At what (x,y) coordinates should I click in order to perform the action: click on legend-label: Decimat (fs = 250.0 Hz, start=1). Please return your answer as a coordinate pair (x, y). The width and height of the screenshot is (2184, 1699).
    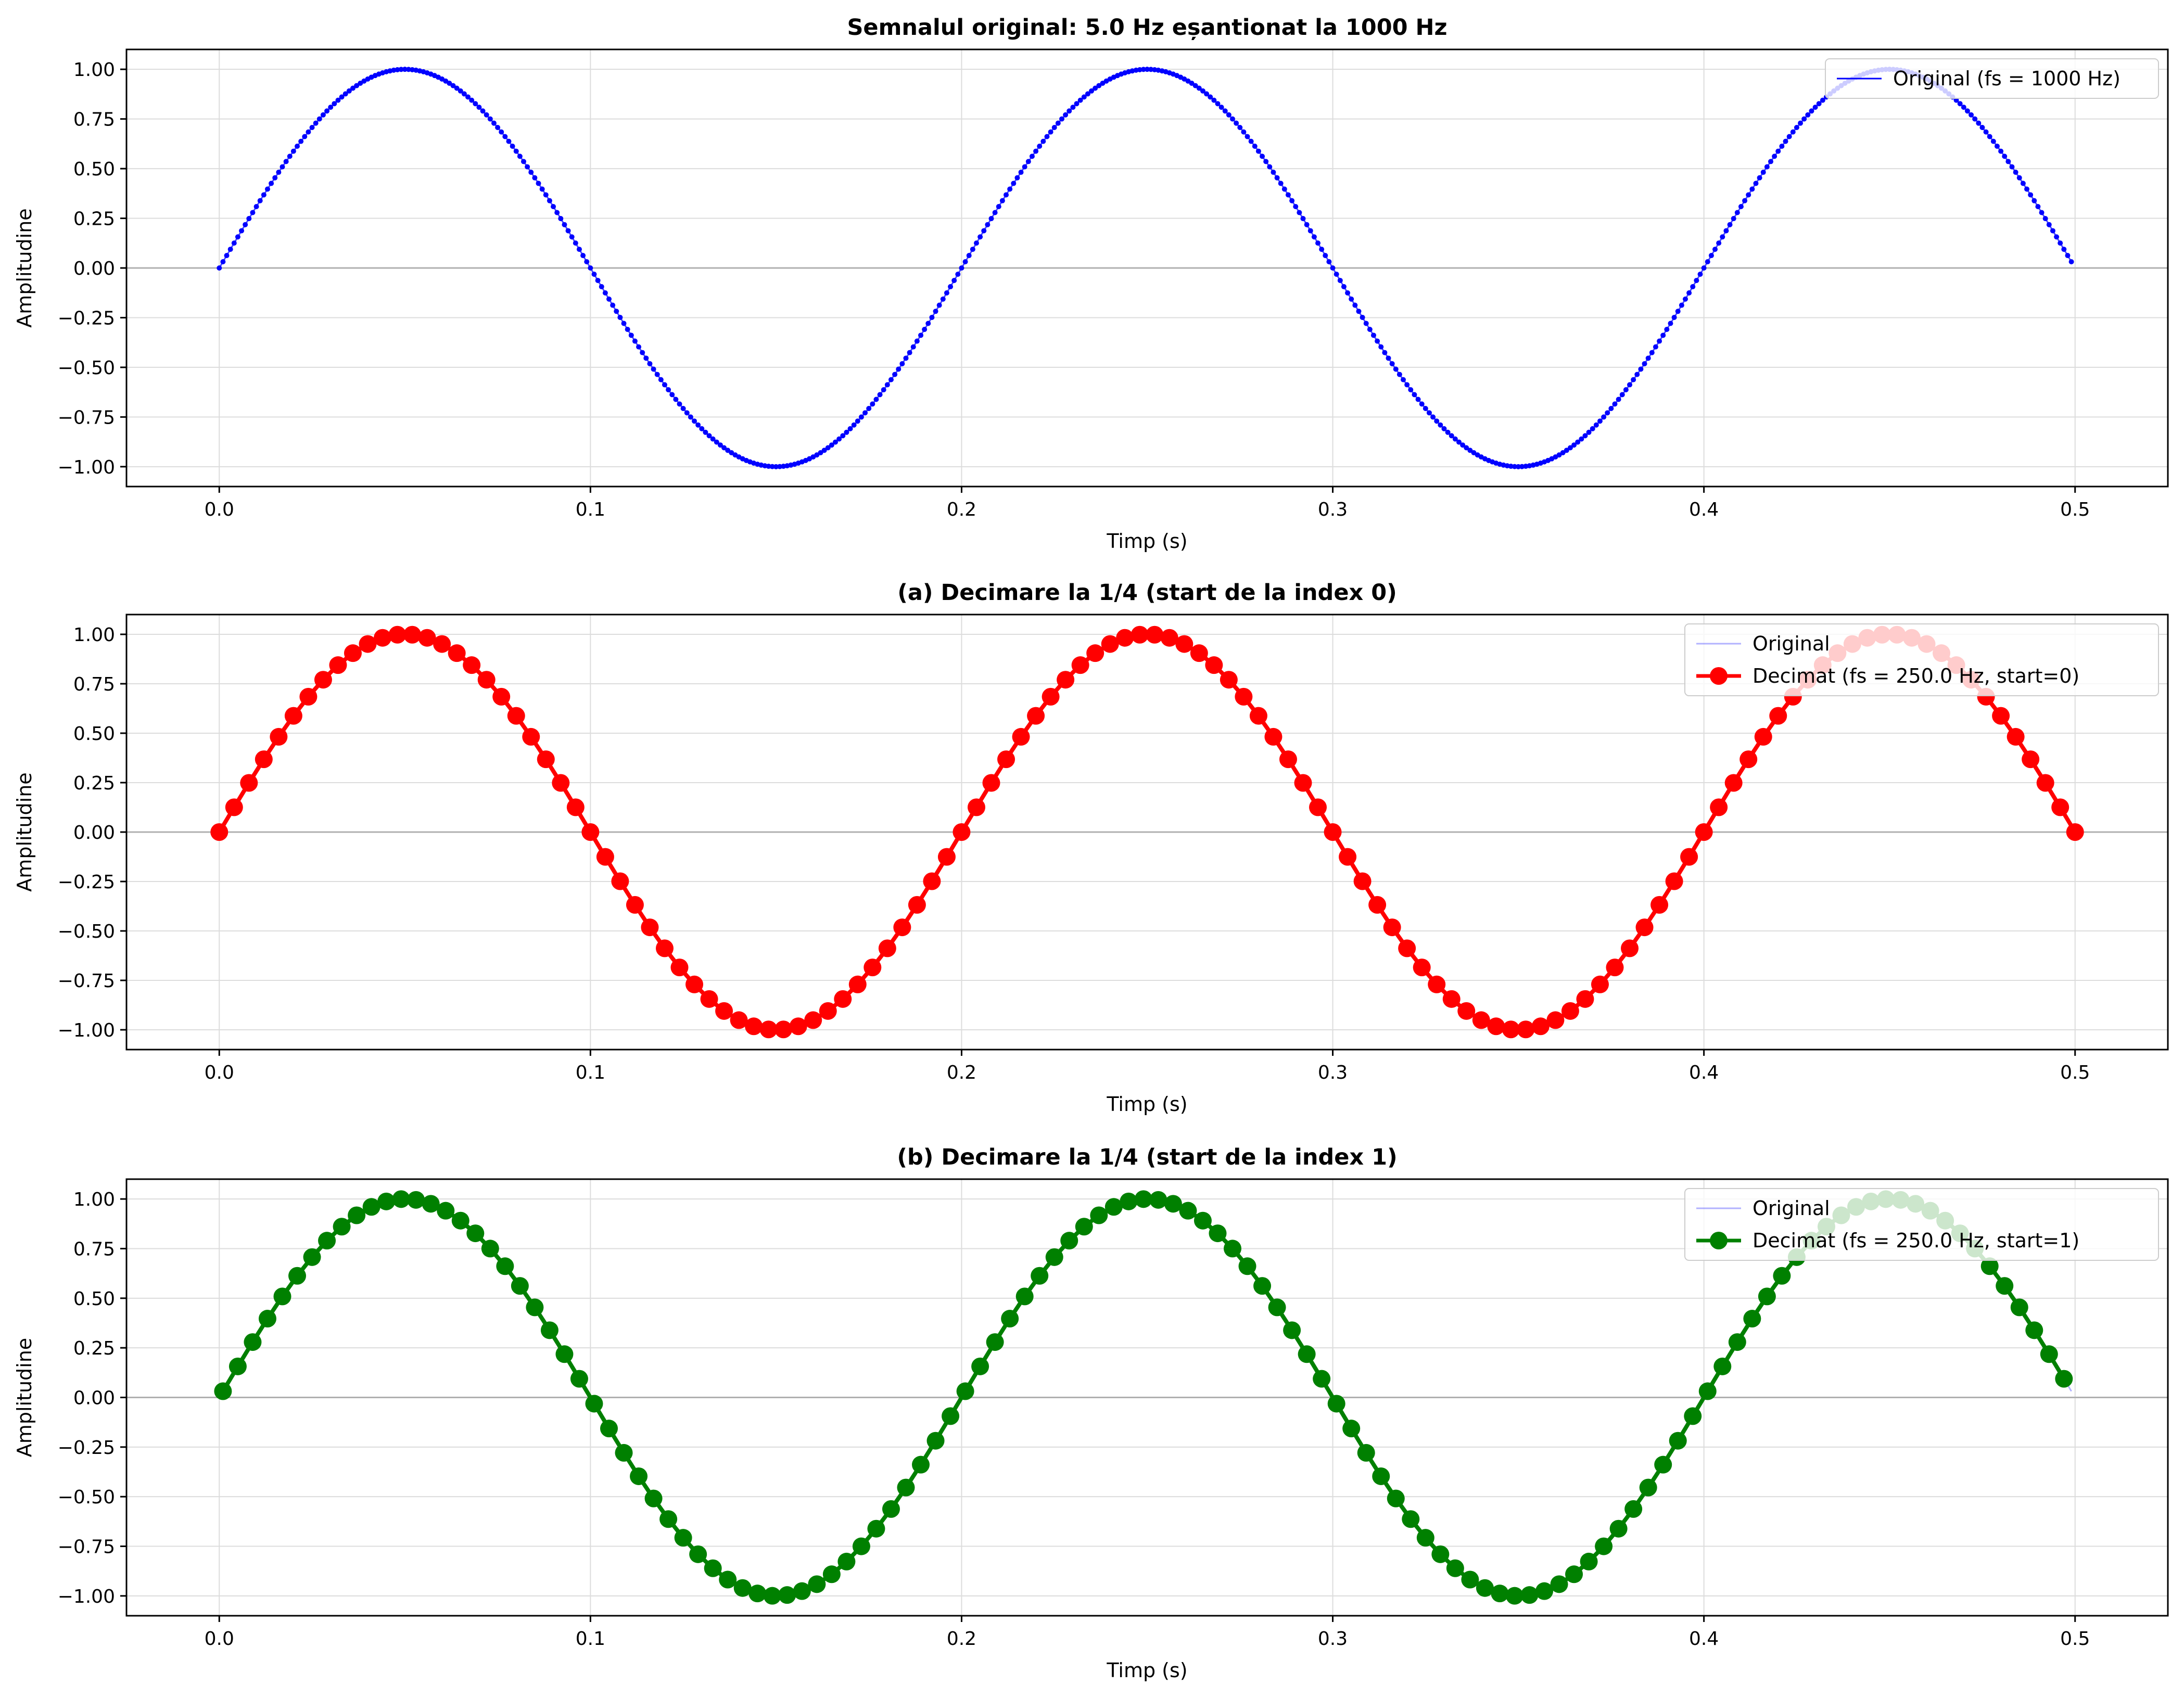
    Looking at the image, I should click on (1916, 1240).